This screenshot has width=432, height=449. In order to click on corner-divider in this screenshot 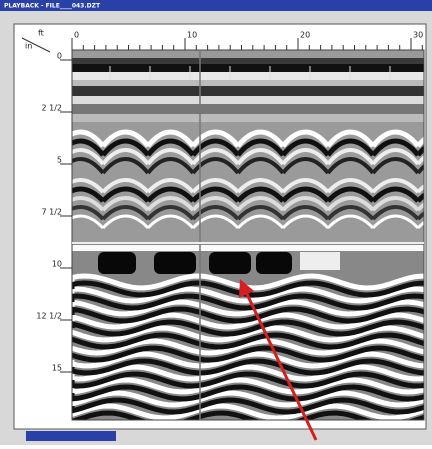, I will do `click(36, 45)`.